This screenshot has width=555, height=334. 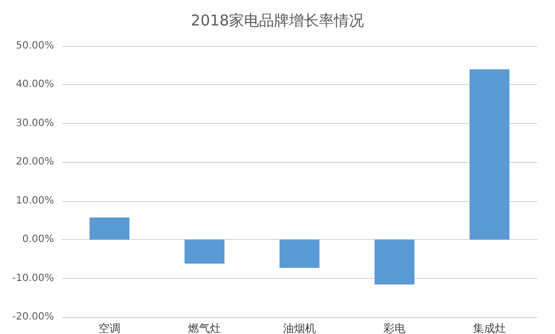 I want to click on y-tick-label: -20.00%, so click(x=33, y=317).